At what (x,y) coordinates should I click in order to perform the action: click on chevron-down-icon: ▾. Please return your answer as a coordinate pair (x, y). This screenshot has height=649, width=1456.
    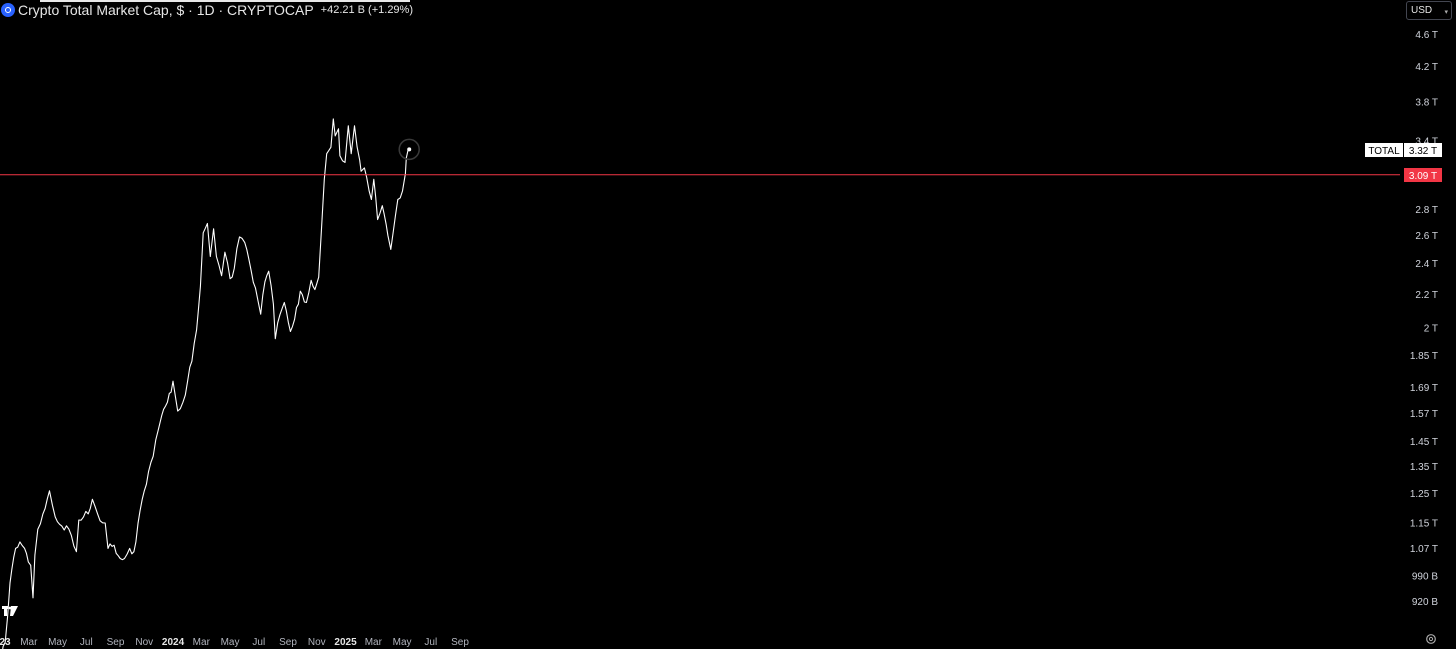
    Looking at the image, I should click on (1446, 12).